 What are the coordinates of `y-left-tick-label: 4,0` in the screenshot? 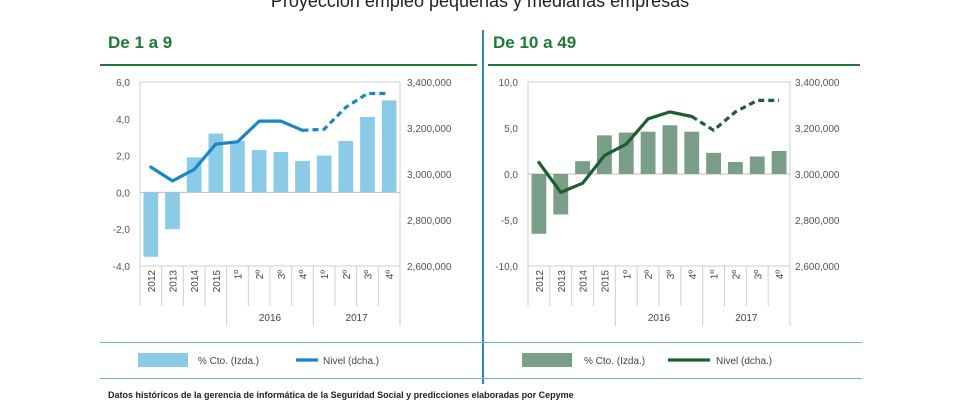 It's located at (123, 120).